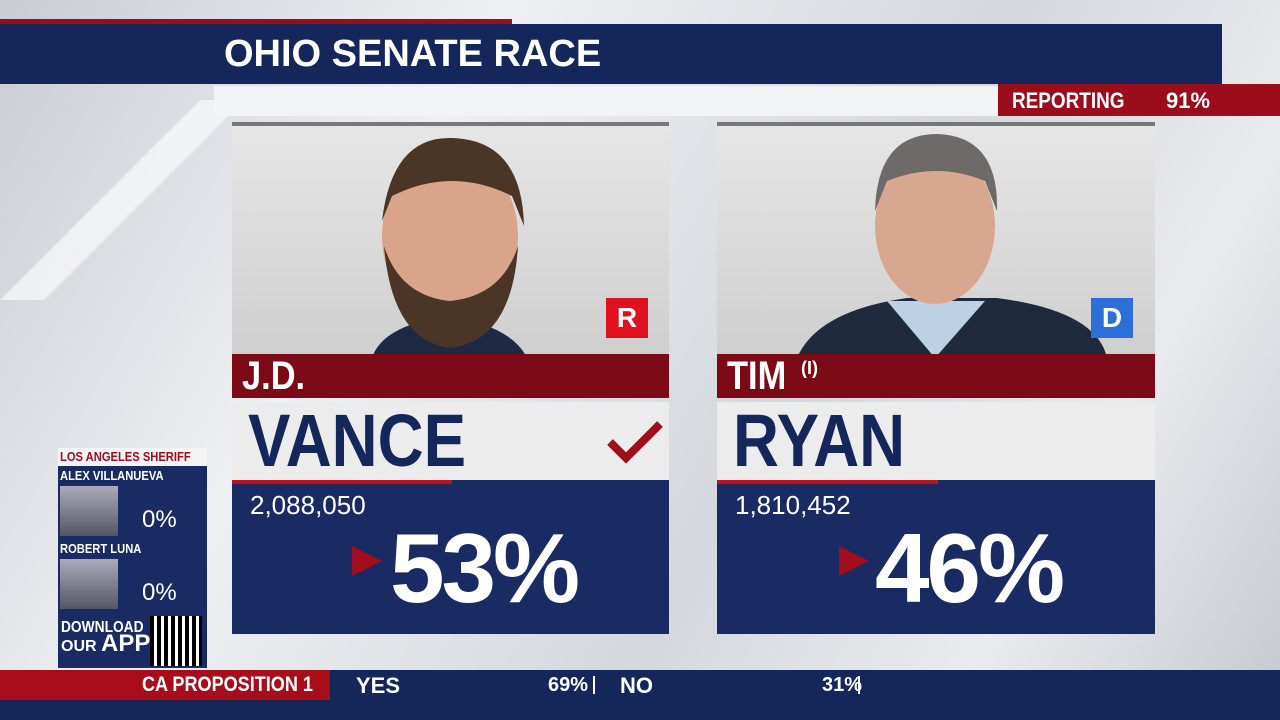  Describe the element at coordinates (842, 685) in the screenshot. I see `ticker-percent: 31%` at that location.